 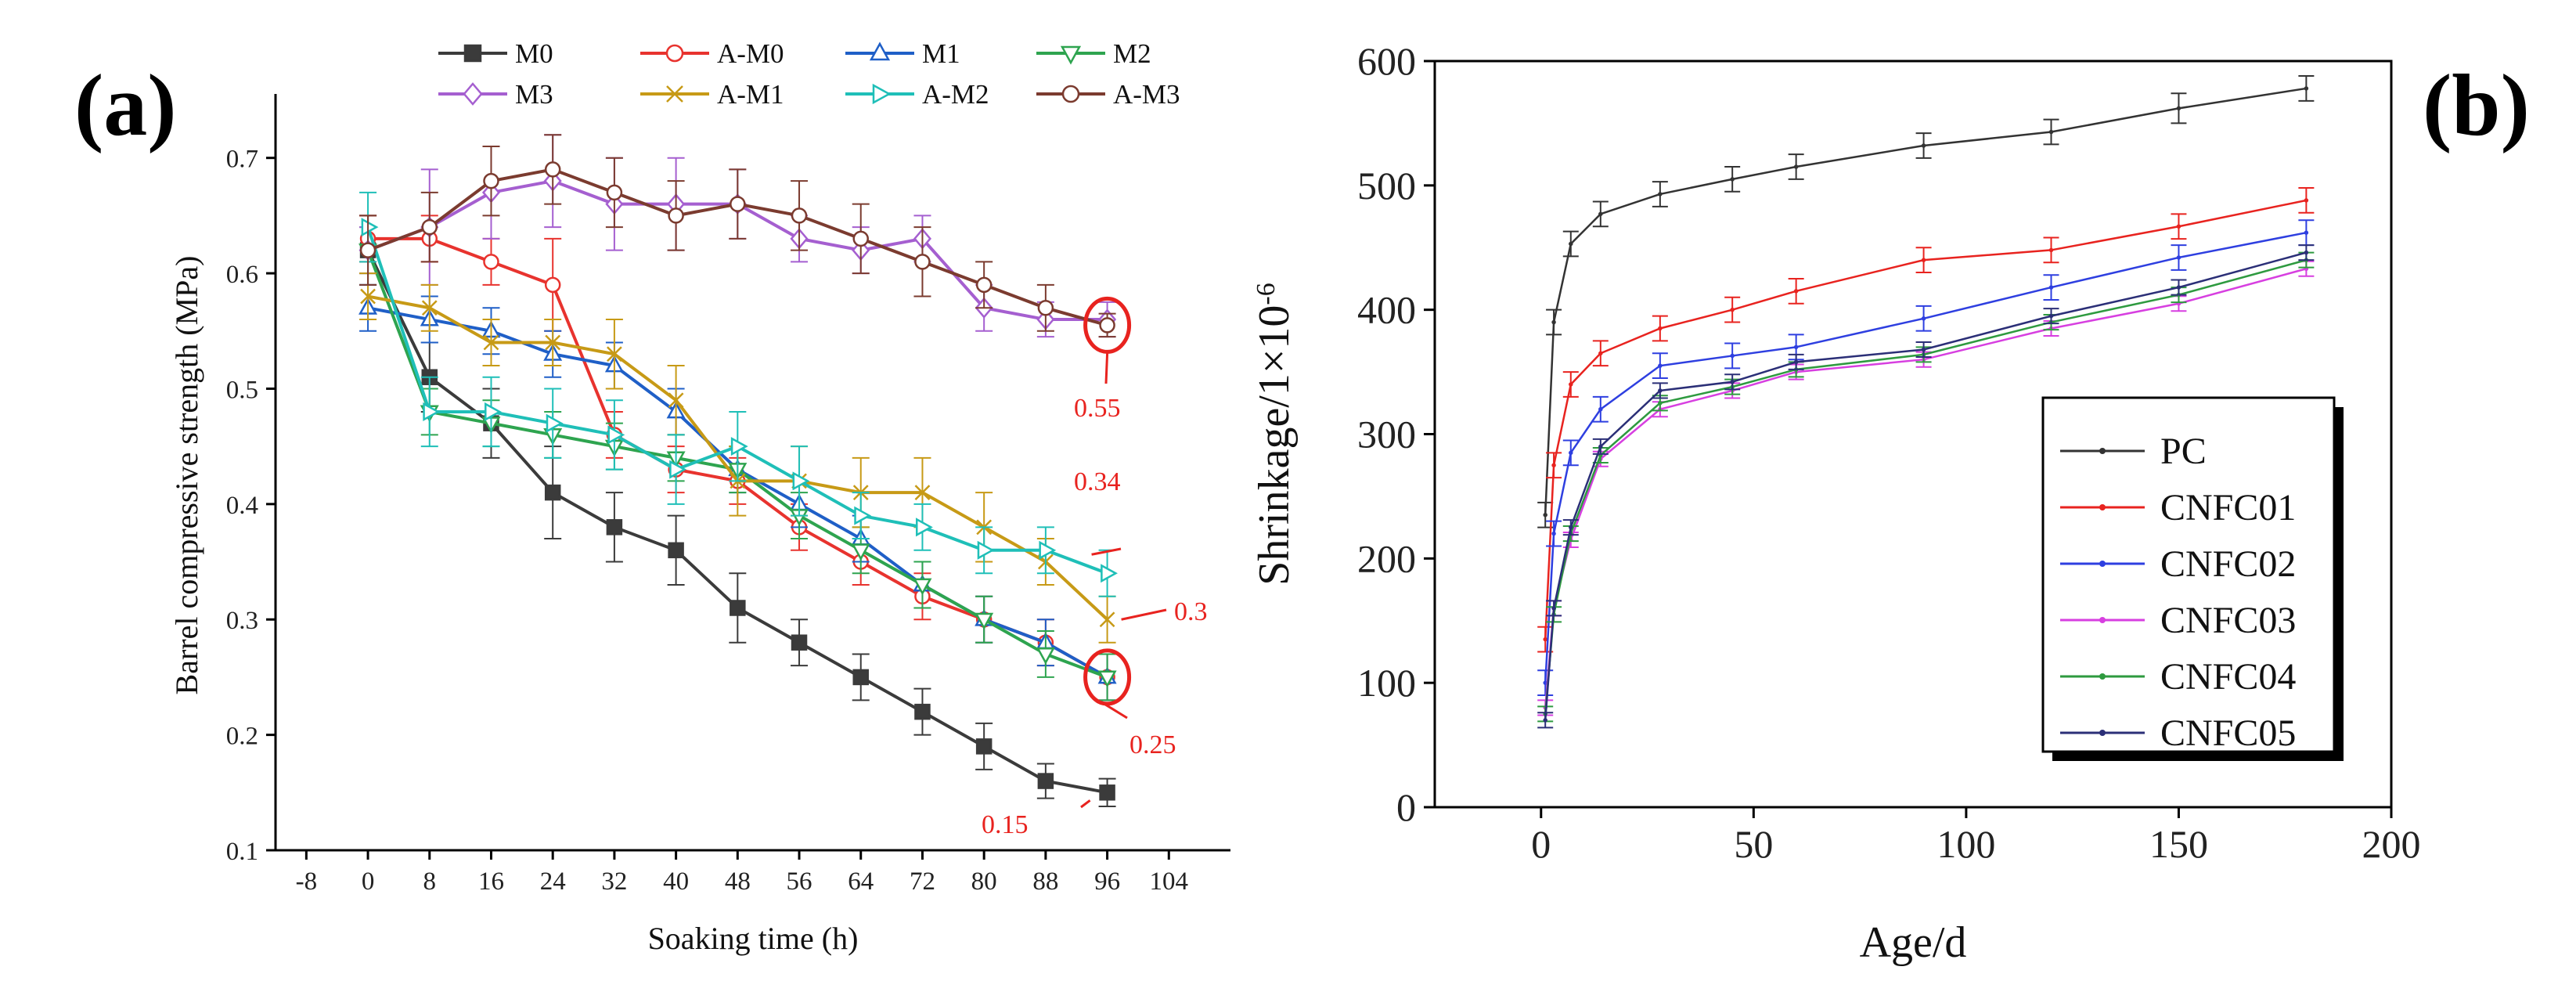 What do you see at coordinates (2228, 733) in the screenshot?
I see `chart-b-legend-label-cnfc05: CNFC05` at bounding box center [2228, 733].